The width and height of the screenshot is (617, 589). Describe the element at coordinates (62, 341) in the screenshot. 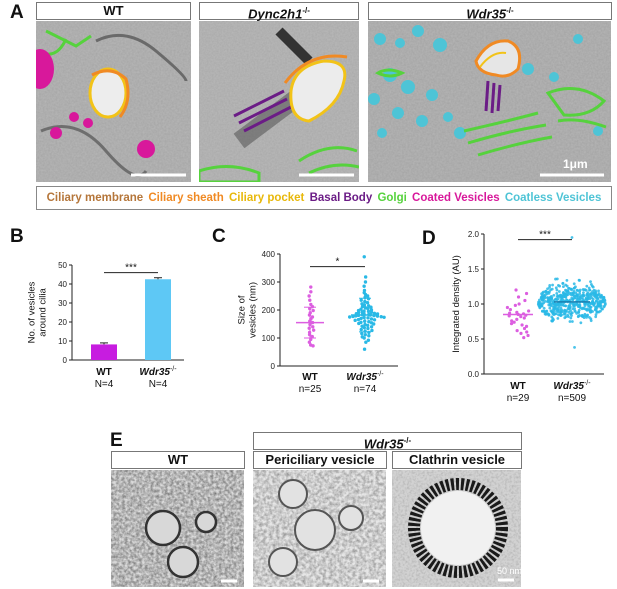

I see `chart-b-ytick-label: 10` at that location.